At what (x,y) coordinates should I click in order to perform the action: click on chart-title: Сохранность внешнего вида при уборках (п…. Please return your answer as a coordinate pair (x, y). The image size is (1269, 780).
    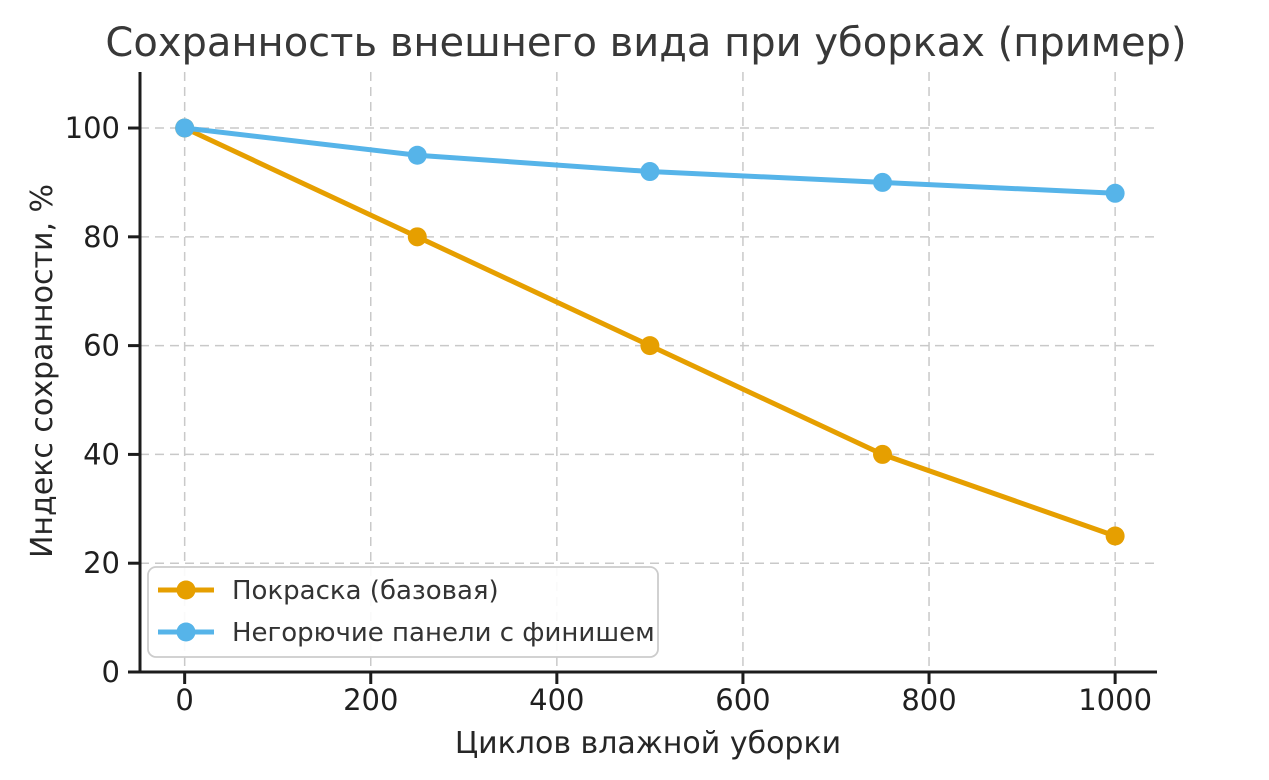
    Looking at the image, I should click on (645, 43).